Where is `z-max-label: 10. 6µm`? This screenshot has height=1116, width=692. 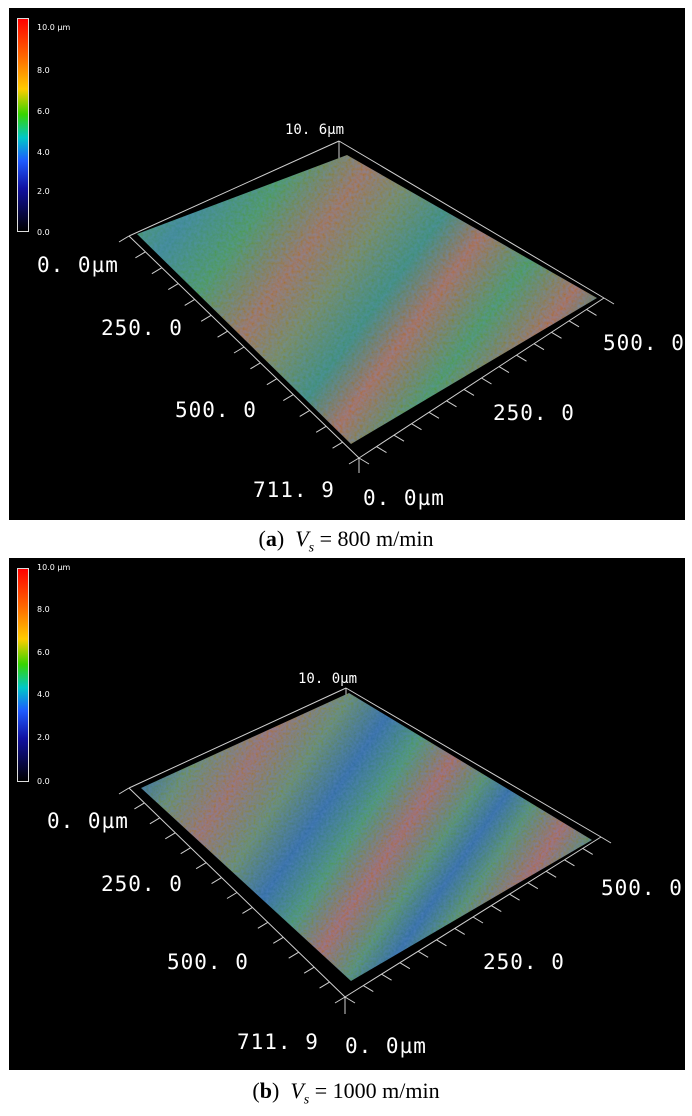 z-max-label: 10. 6µm is located at coordinates (315, 130).